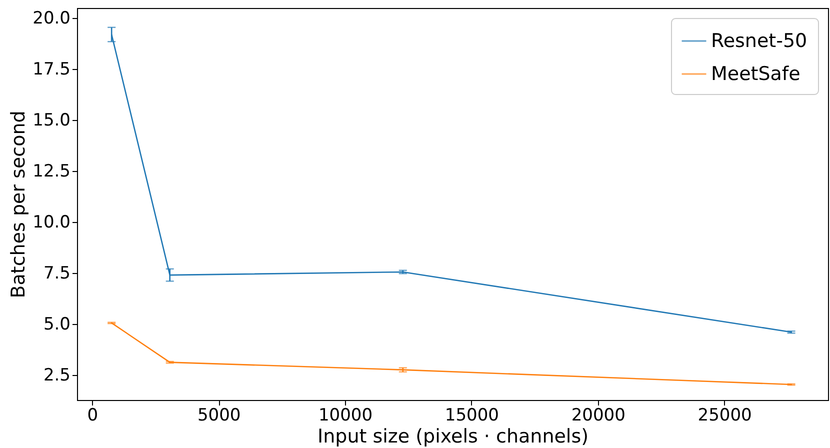 The height and width of the screenshot is (448, 830). What do you see at coordinates (472, 416) in the screenshot?
I see `x-tick-label: 15000` at bounding box center [472, 416].